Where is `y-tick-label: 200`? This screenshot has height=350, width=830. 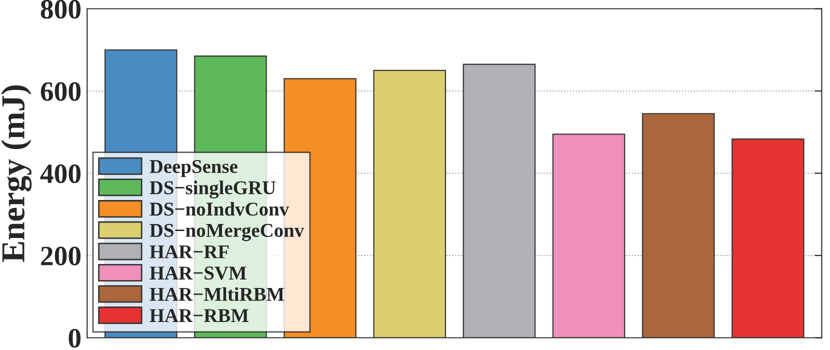 y-tick-label: 200 is located at coordinates (61, 256).